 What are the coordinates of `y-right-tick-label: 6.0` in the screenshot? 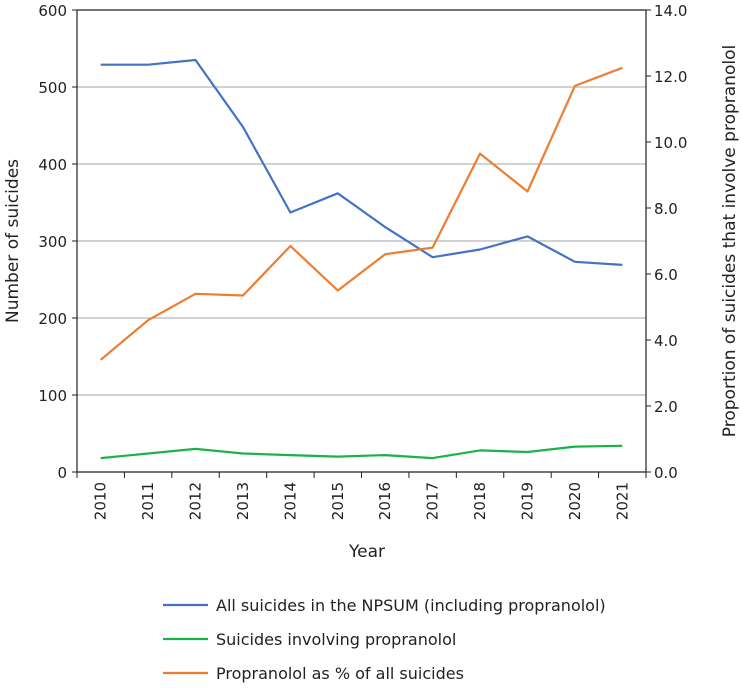 It's located at (666, 275).